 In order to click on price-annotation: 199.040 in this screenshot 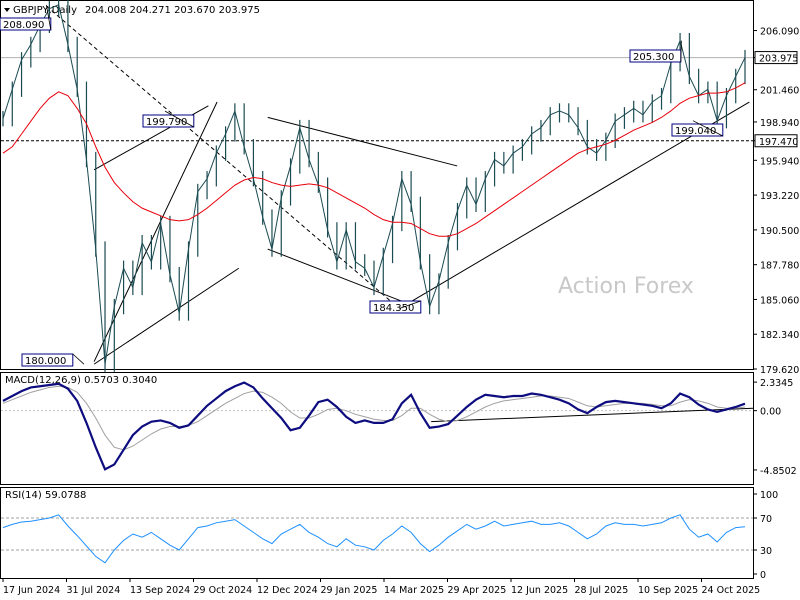, I will do `click(697, 128)`.